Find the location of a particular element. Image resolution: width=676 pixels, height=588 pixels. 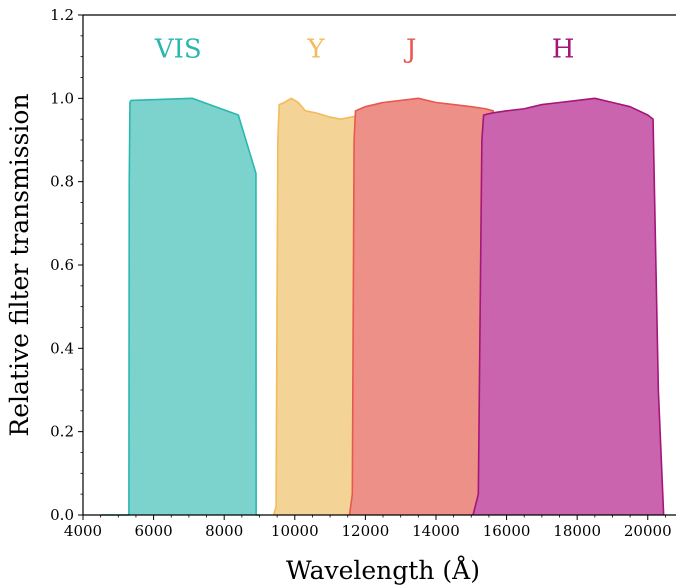

band-label-j: J is located at coordinates (409, 49).